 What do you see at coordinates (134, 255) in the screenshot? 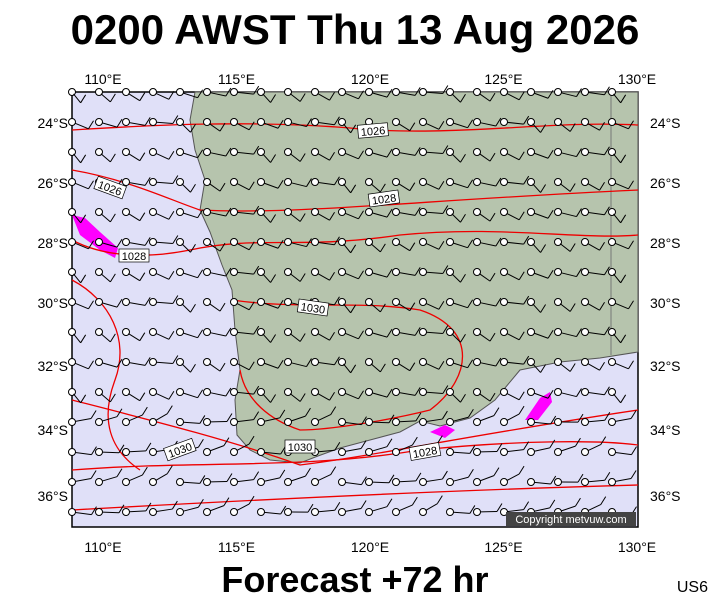
I see `isobar-label-box` at bounding box center [134, 255].